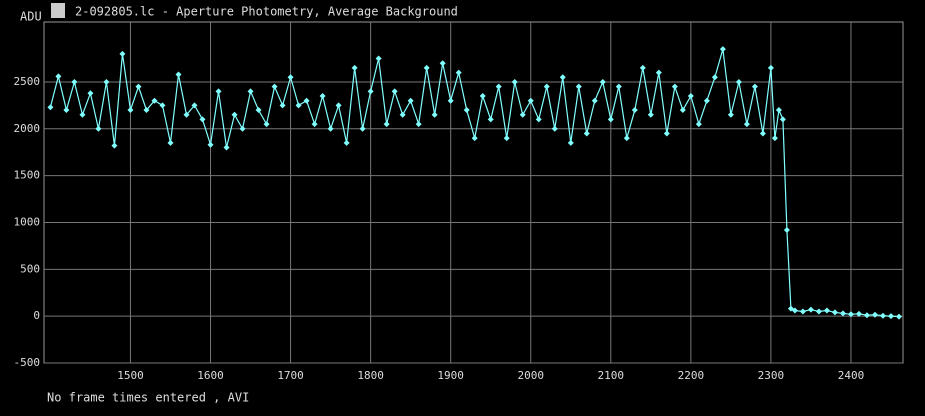  What do you see at coordinates (27, 81) in the screenshot?
I see `y-tick-label: 2500` at bounding box center [27, 81].